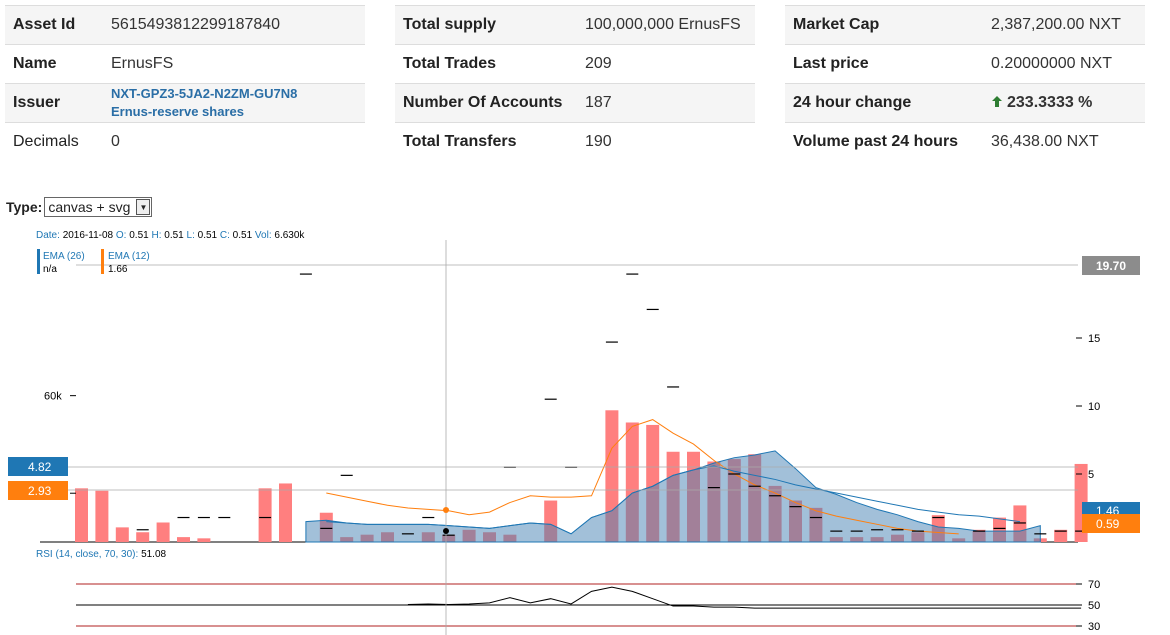 Image resolution: width=1170 pixels, height=635 pixels. I want to click on close-marker, so click(446, 531).